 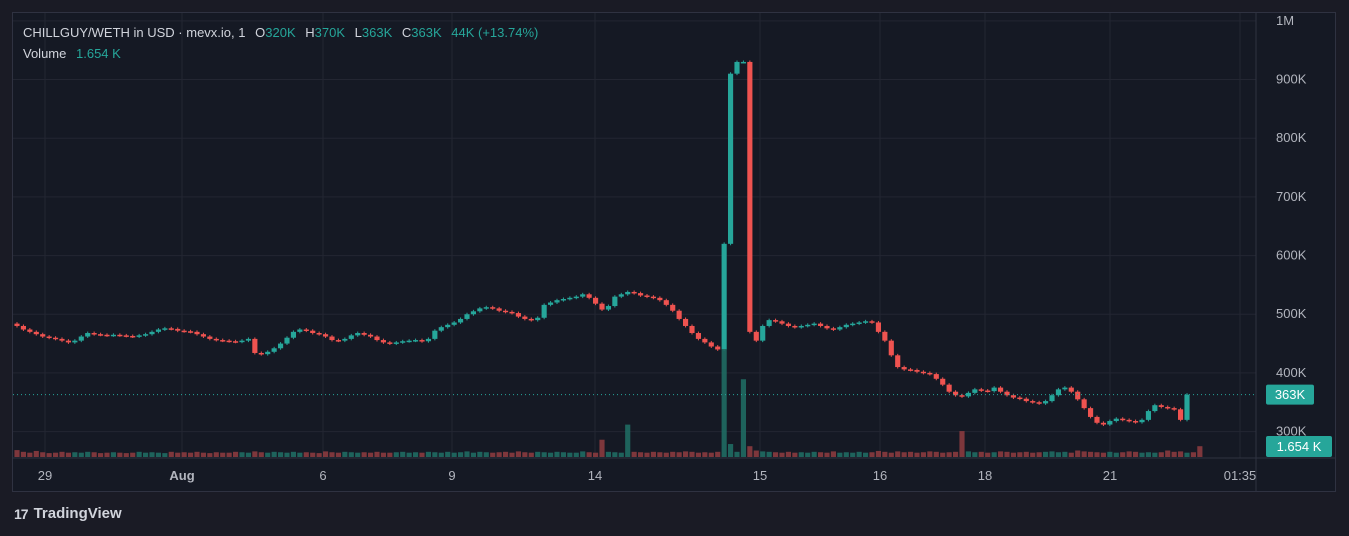 What do you see at coordinates (322, 475) in the screenshot?
I see `x-tick-label: 6` at bounding box center [322, 475].